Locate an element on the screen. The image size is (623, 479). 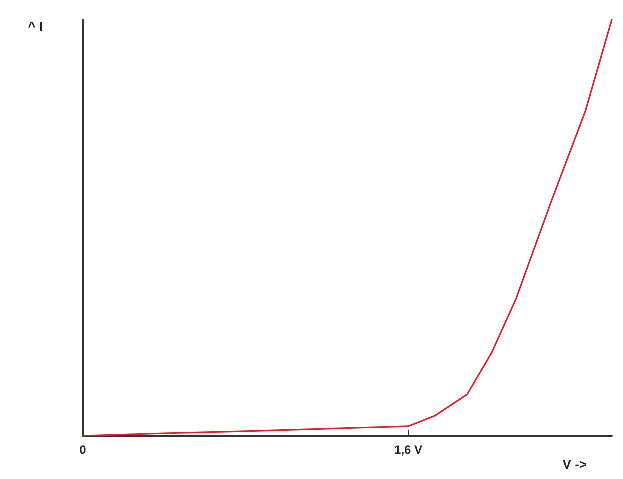
x-tick-label: 1,6 V is located at coordinates (408, 450).